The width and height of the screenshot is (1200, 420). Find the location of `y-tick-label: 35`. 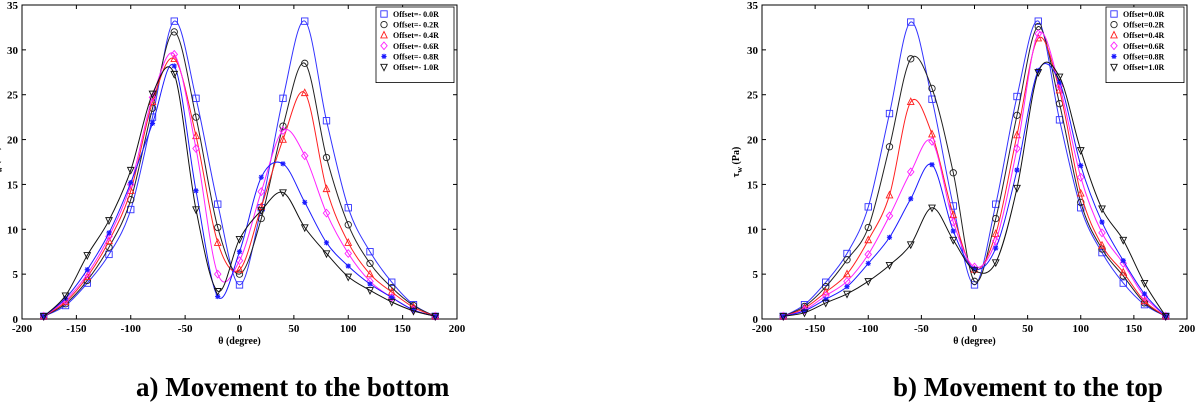

y-tick-label: 35 is located at coordinates (13, 6).